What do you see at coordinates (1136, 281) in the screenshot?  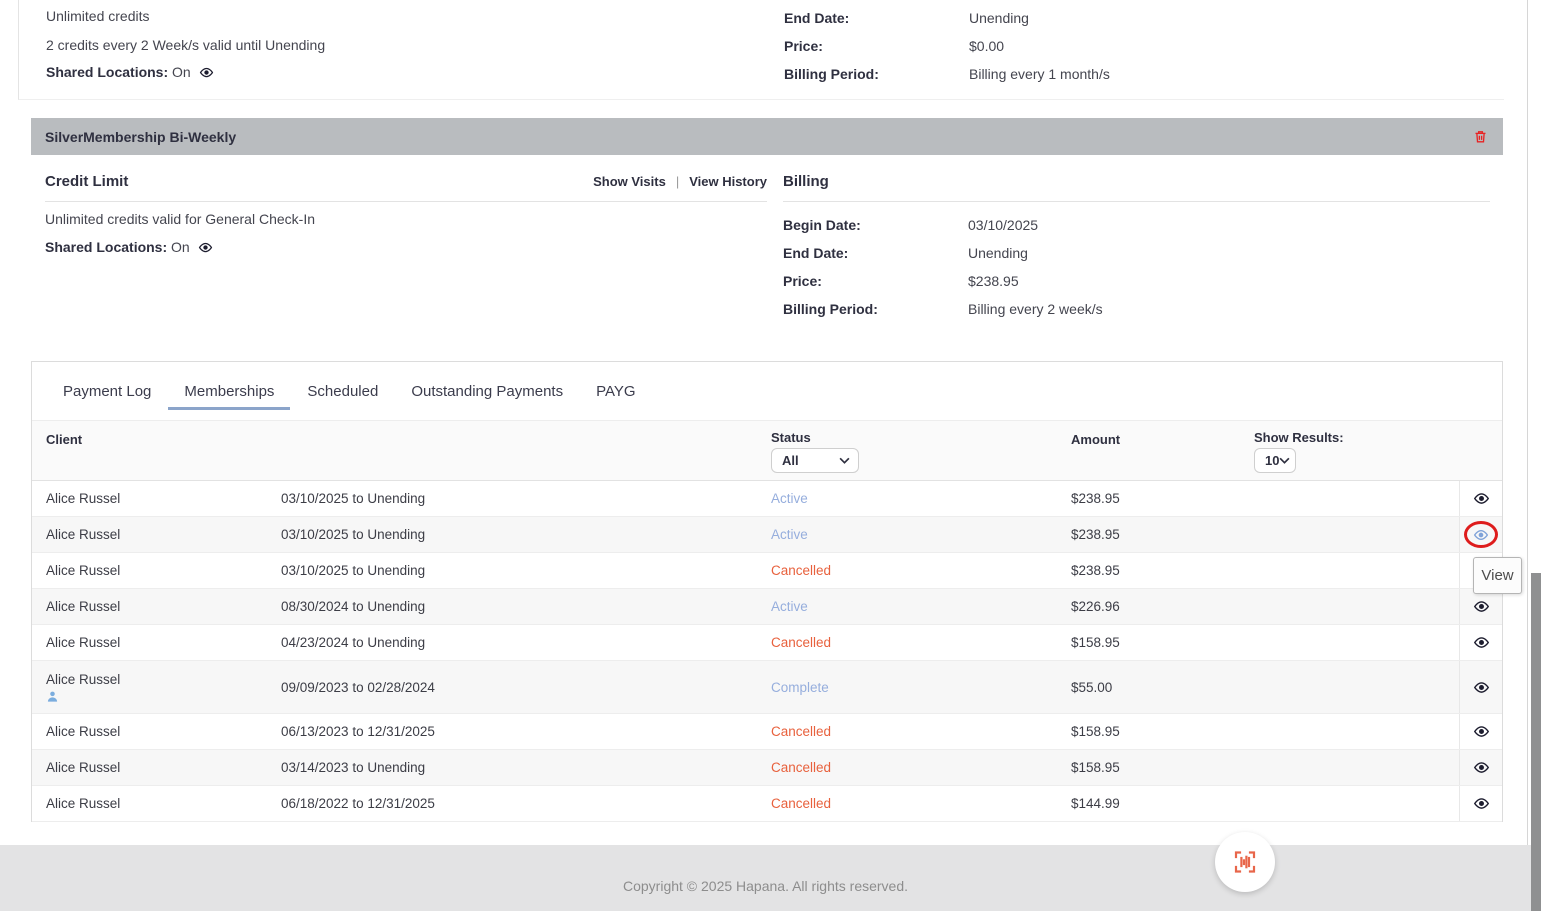 I see `field-row: Price: $238.95` at bounding box center [1136, 281].